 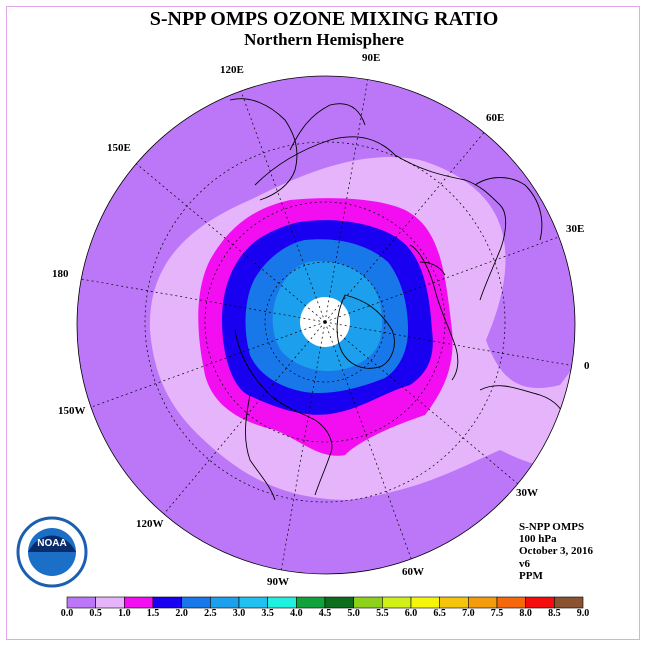 I want to click on colorbar-tick-label: 6.5, so click(x=439, y=613).